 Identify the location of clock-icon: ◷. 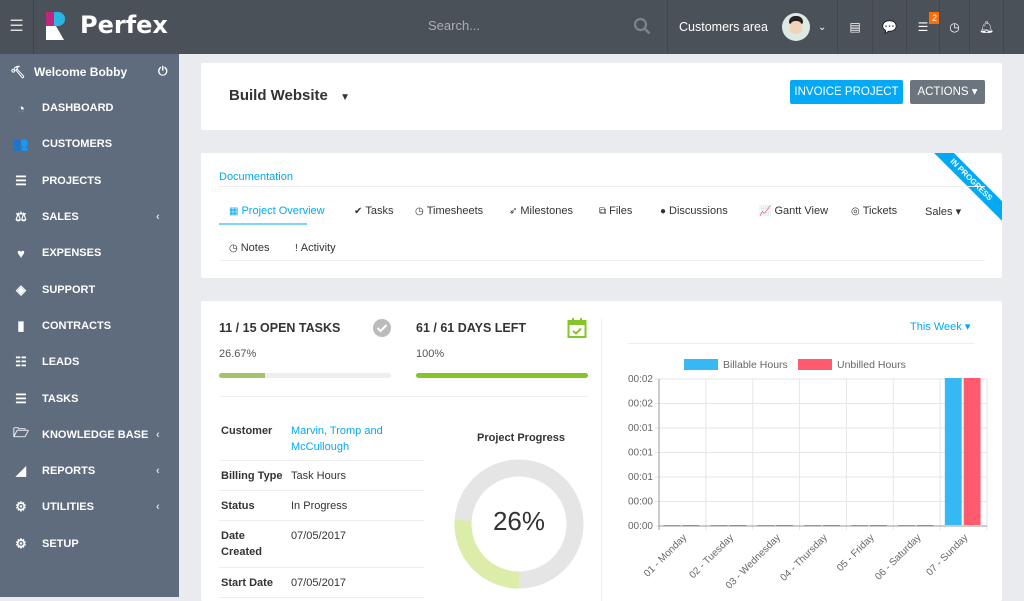
(954, 27).